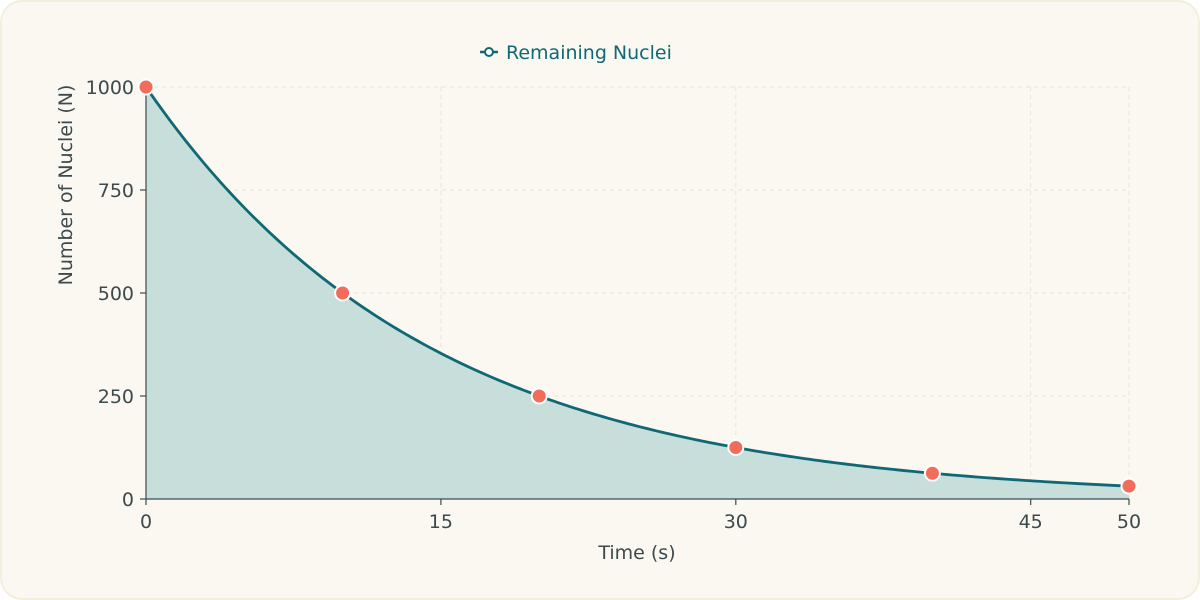  I want to click on legend-marker-icon, so click(489, 52).